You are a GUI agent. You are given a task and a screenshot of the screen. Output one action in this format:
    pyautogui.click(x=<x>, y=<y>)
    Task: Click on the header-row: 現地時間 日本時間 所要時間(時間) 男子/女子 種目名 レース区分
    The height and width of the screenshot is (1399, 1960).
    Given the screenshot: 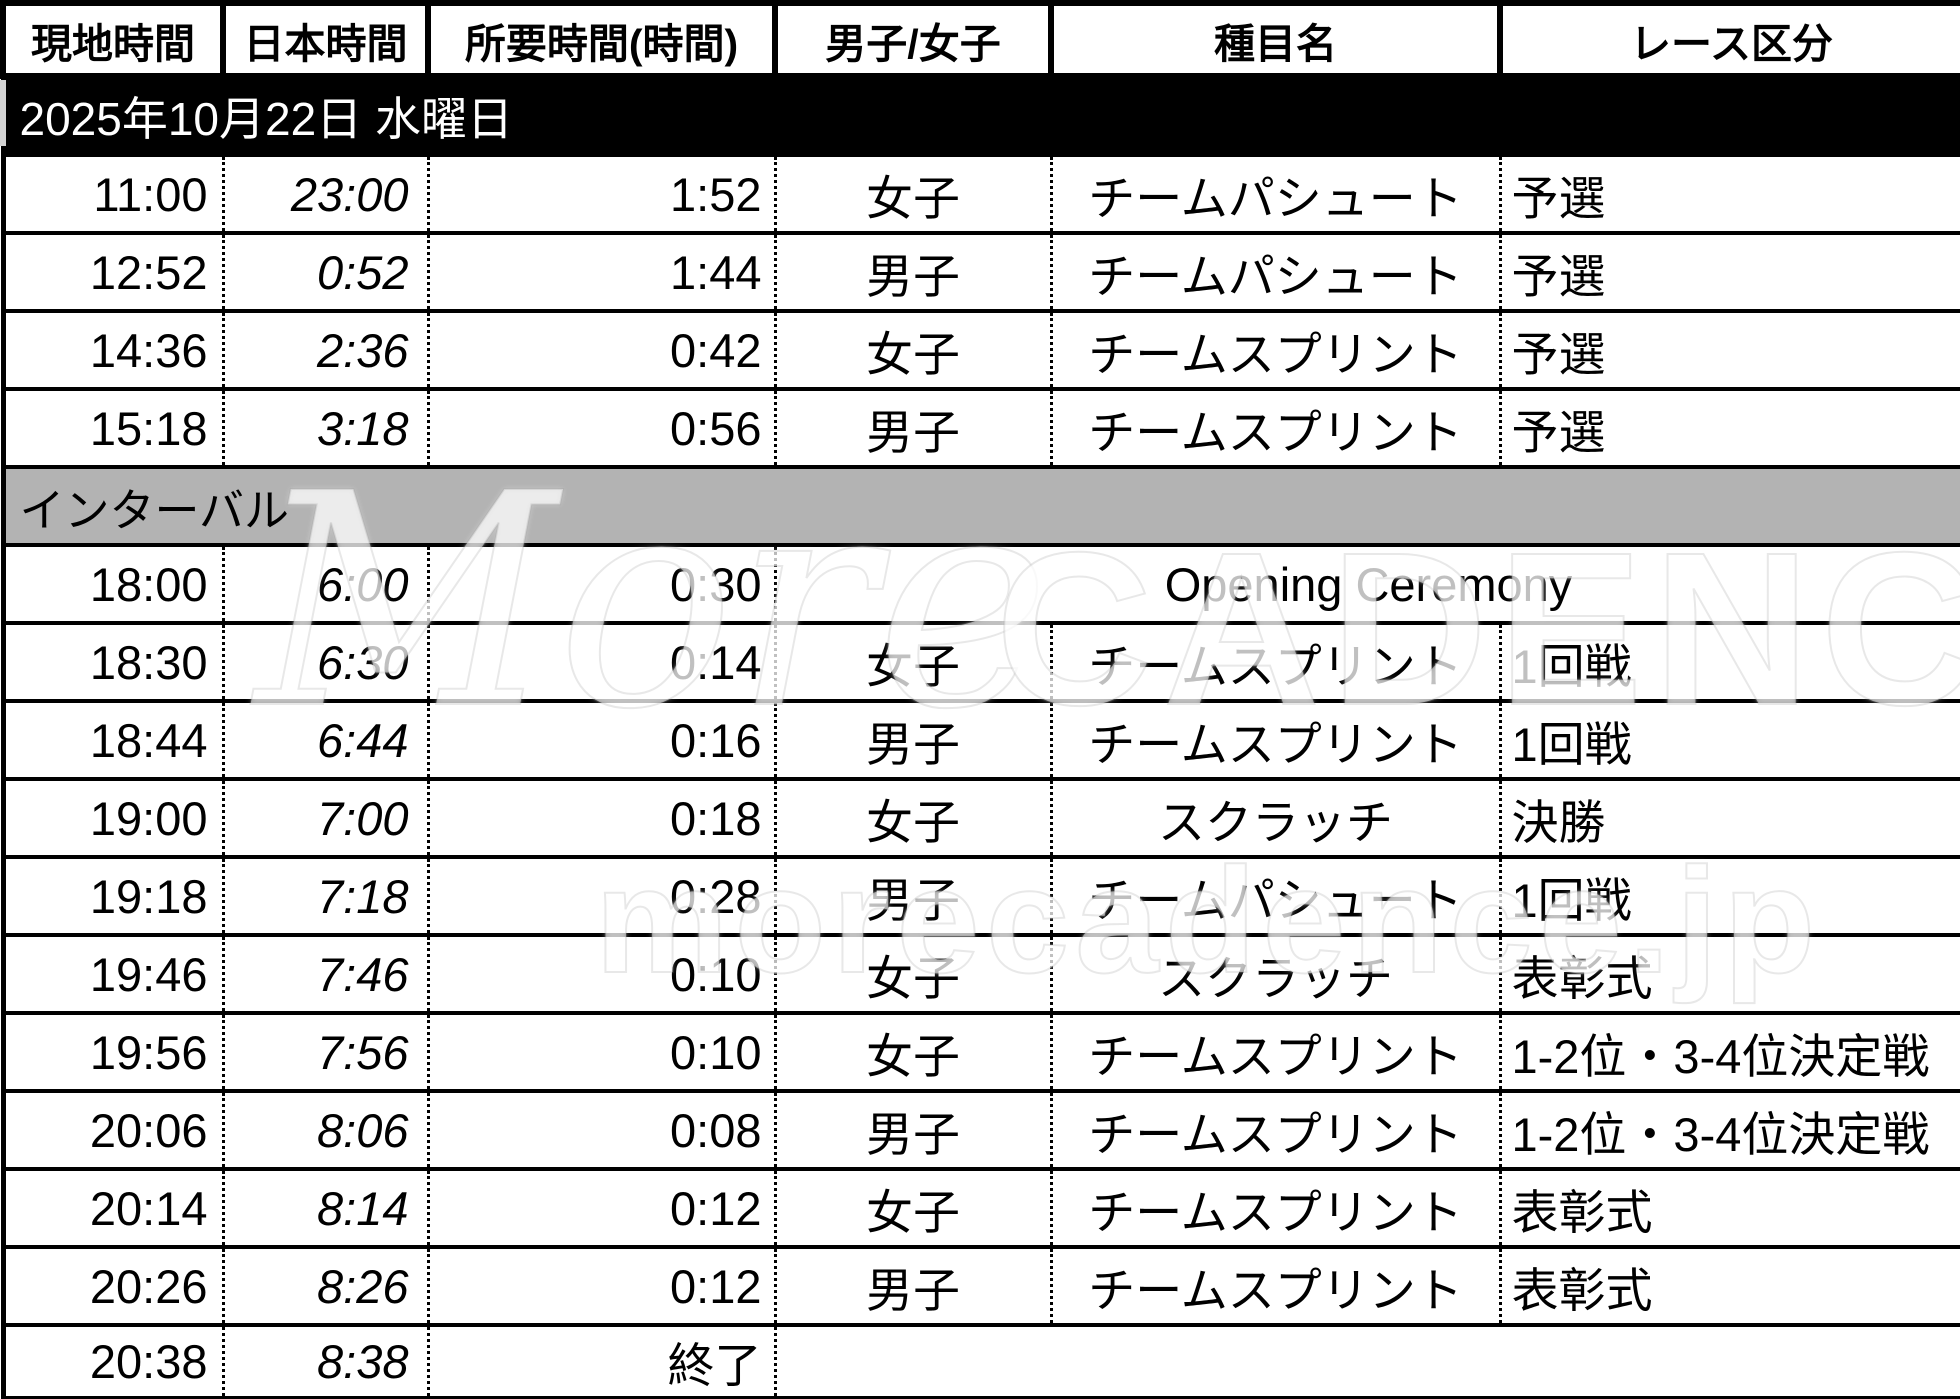 What is the action you would take?
    pyautogui.click(x=980, y=39)
    